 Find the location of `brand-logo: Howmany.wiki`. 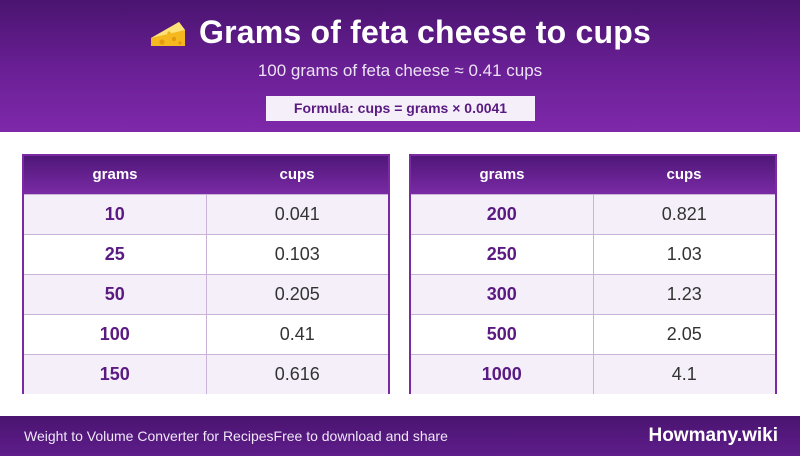

brand-logo: Howmany.wiki is located at coordinates (713, 435).